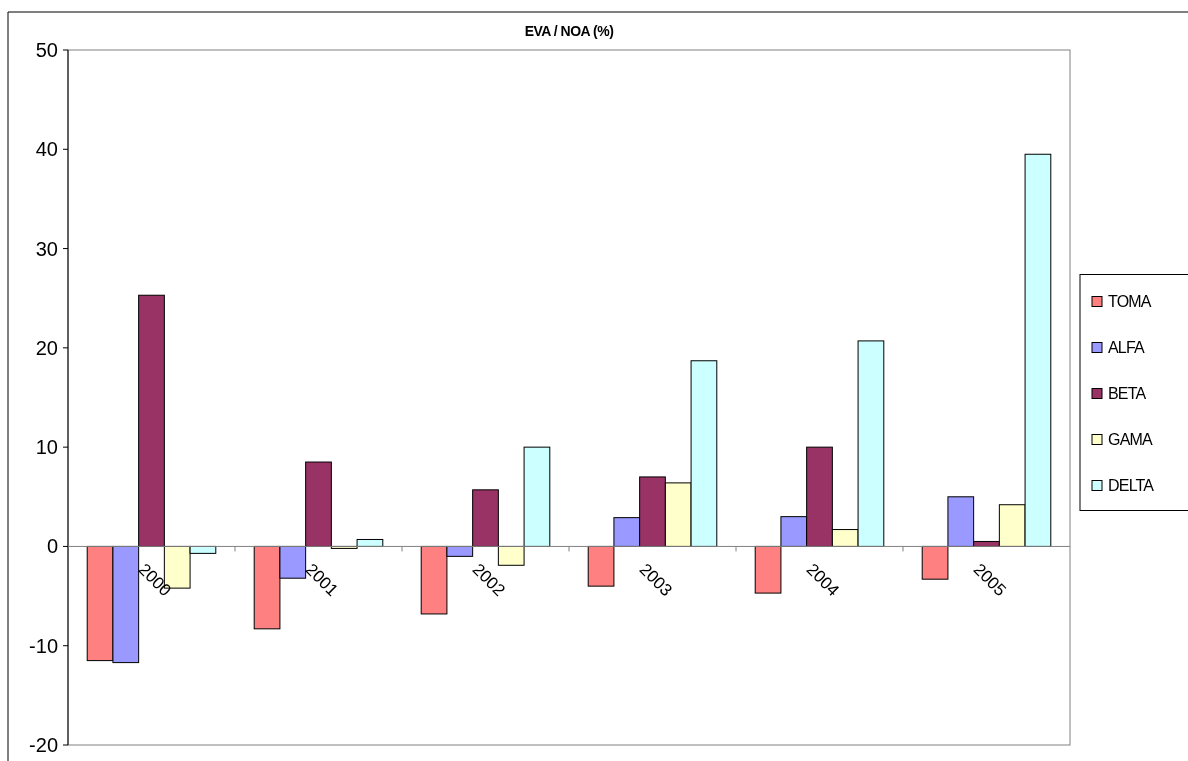 This screenshot has height=761, width=1188. What do you see at coordinates (46, 347) in the screenshot?
I see `y-tick-label: 20` at bounding box center [46, 347].